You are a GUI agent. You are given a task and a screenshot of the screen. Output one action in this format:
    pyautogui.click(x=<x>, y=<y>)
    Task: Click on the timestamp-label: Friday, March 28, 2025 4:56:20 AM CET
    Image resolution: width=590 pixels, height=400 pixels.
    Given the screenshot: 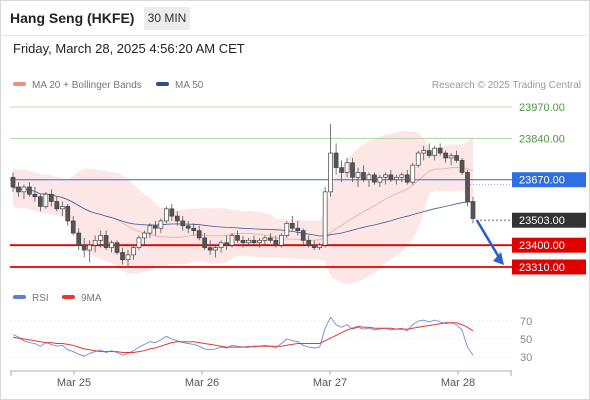 What is the action you would take?
    pyautogui.click(x=129, y=48)
    